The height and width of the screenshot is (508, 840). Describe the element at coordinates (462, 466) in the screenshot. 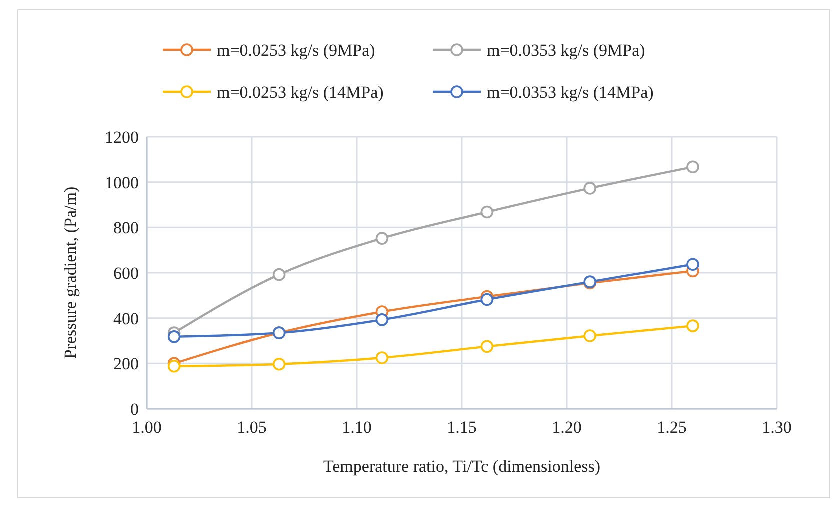

I see `x-axis-title: Temperature ratio, Ti/Tc (dimensionless)` at that location.